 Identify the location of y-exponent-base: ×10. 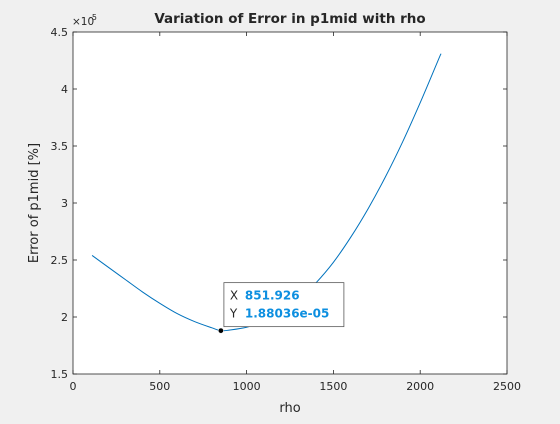
(83, 22).